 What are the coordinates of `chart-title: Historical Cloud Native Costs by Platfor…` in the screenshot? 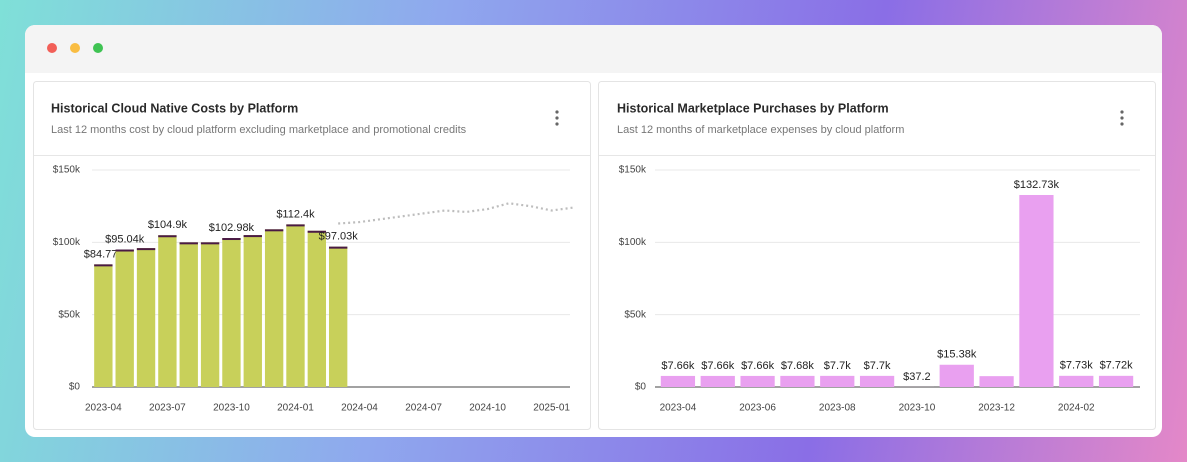 It's located at (174, 108).